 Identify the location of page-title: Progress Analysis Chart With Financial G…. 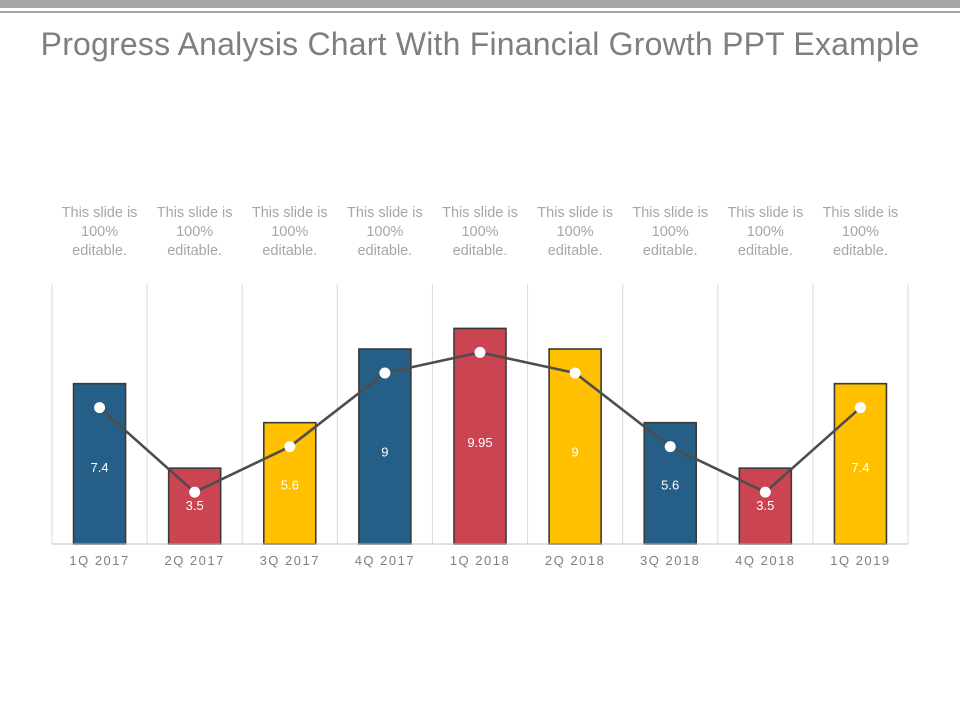
(480, 44).